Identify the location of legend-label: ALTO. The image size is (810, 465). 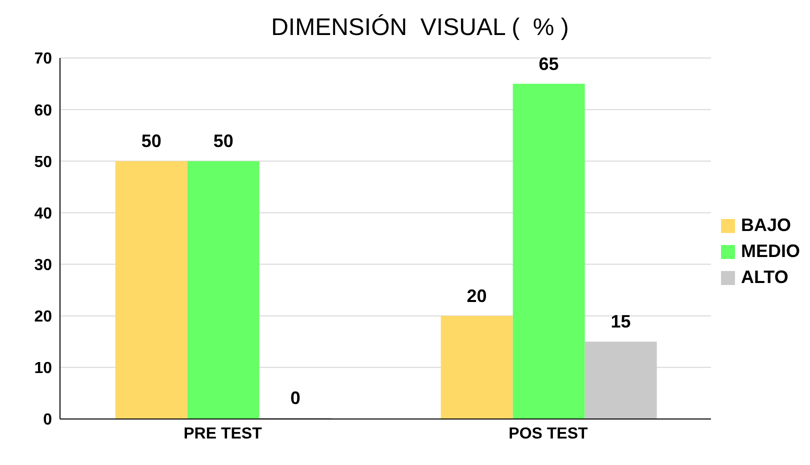
(764, 277).